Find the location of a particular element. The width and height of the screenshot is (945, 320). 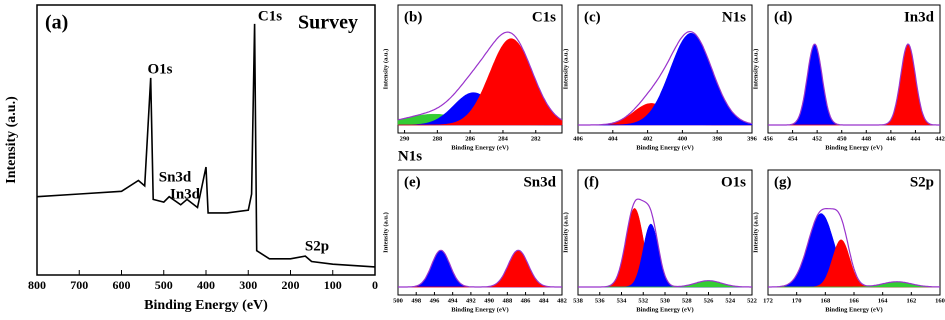

panel-label: (b) is located at coordinates (413, 17).